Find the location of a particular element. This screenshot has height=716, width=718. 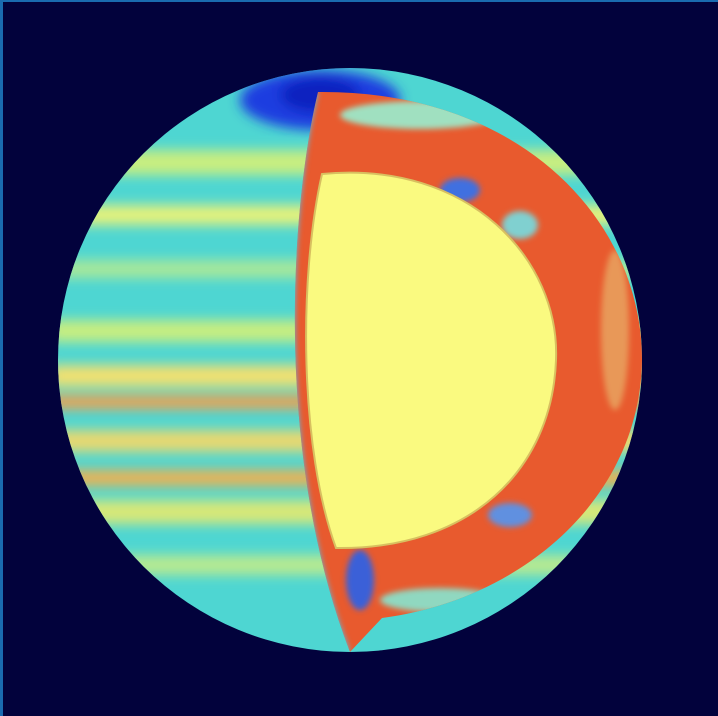

left-edge is located at coordinates (1, 358).